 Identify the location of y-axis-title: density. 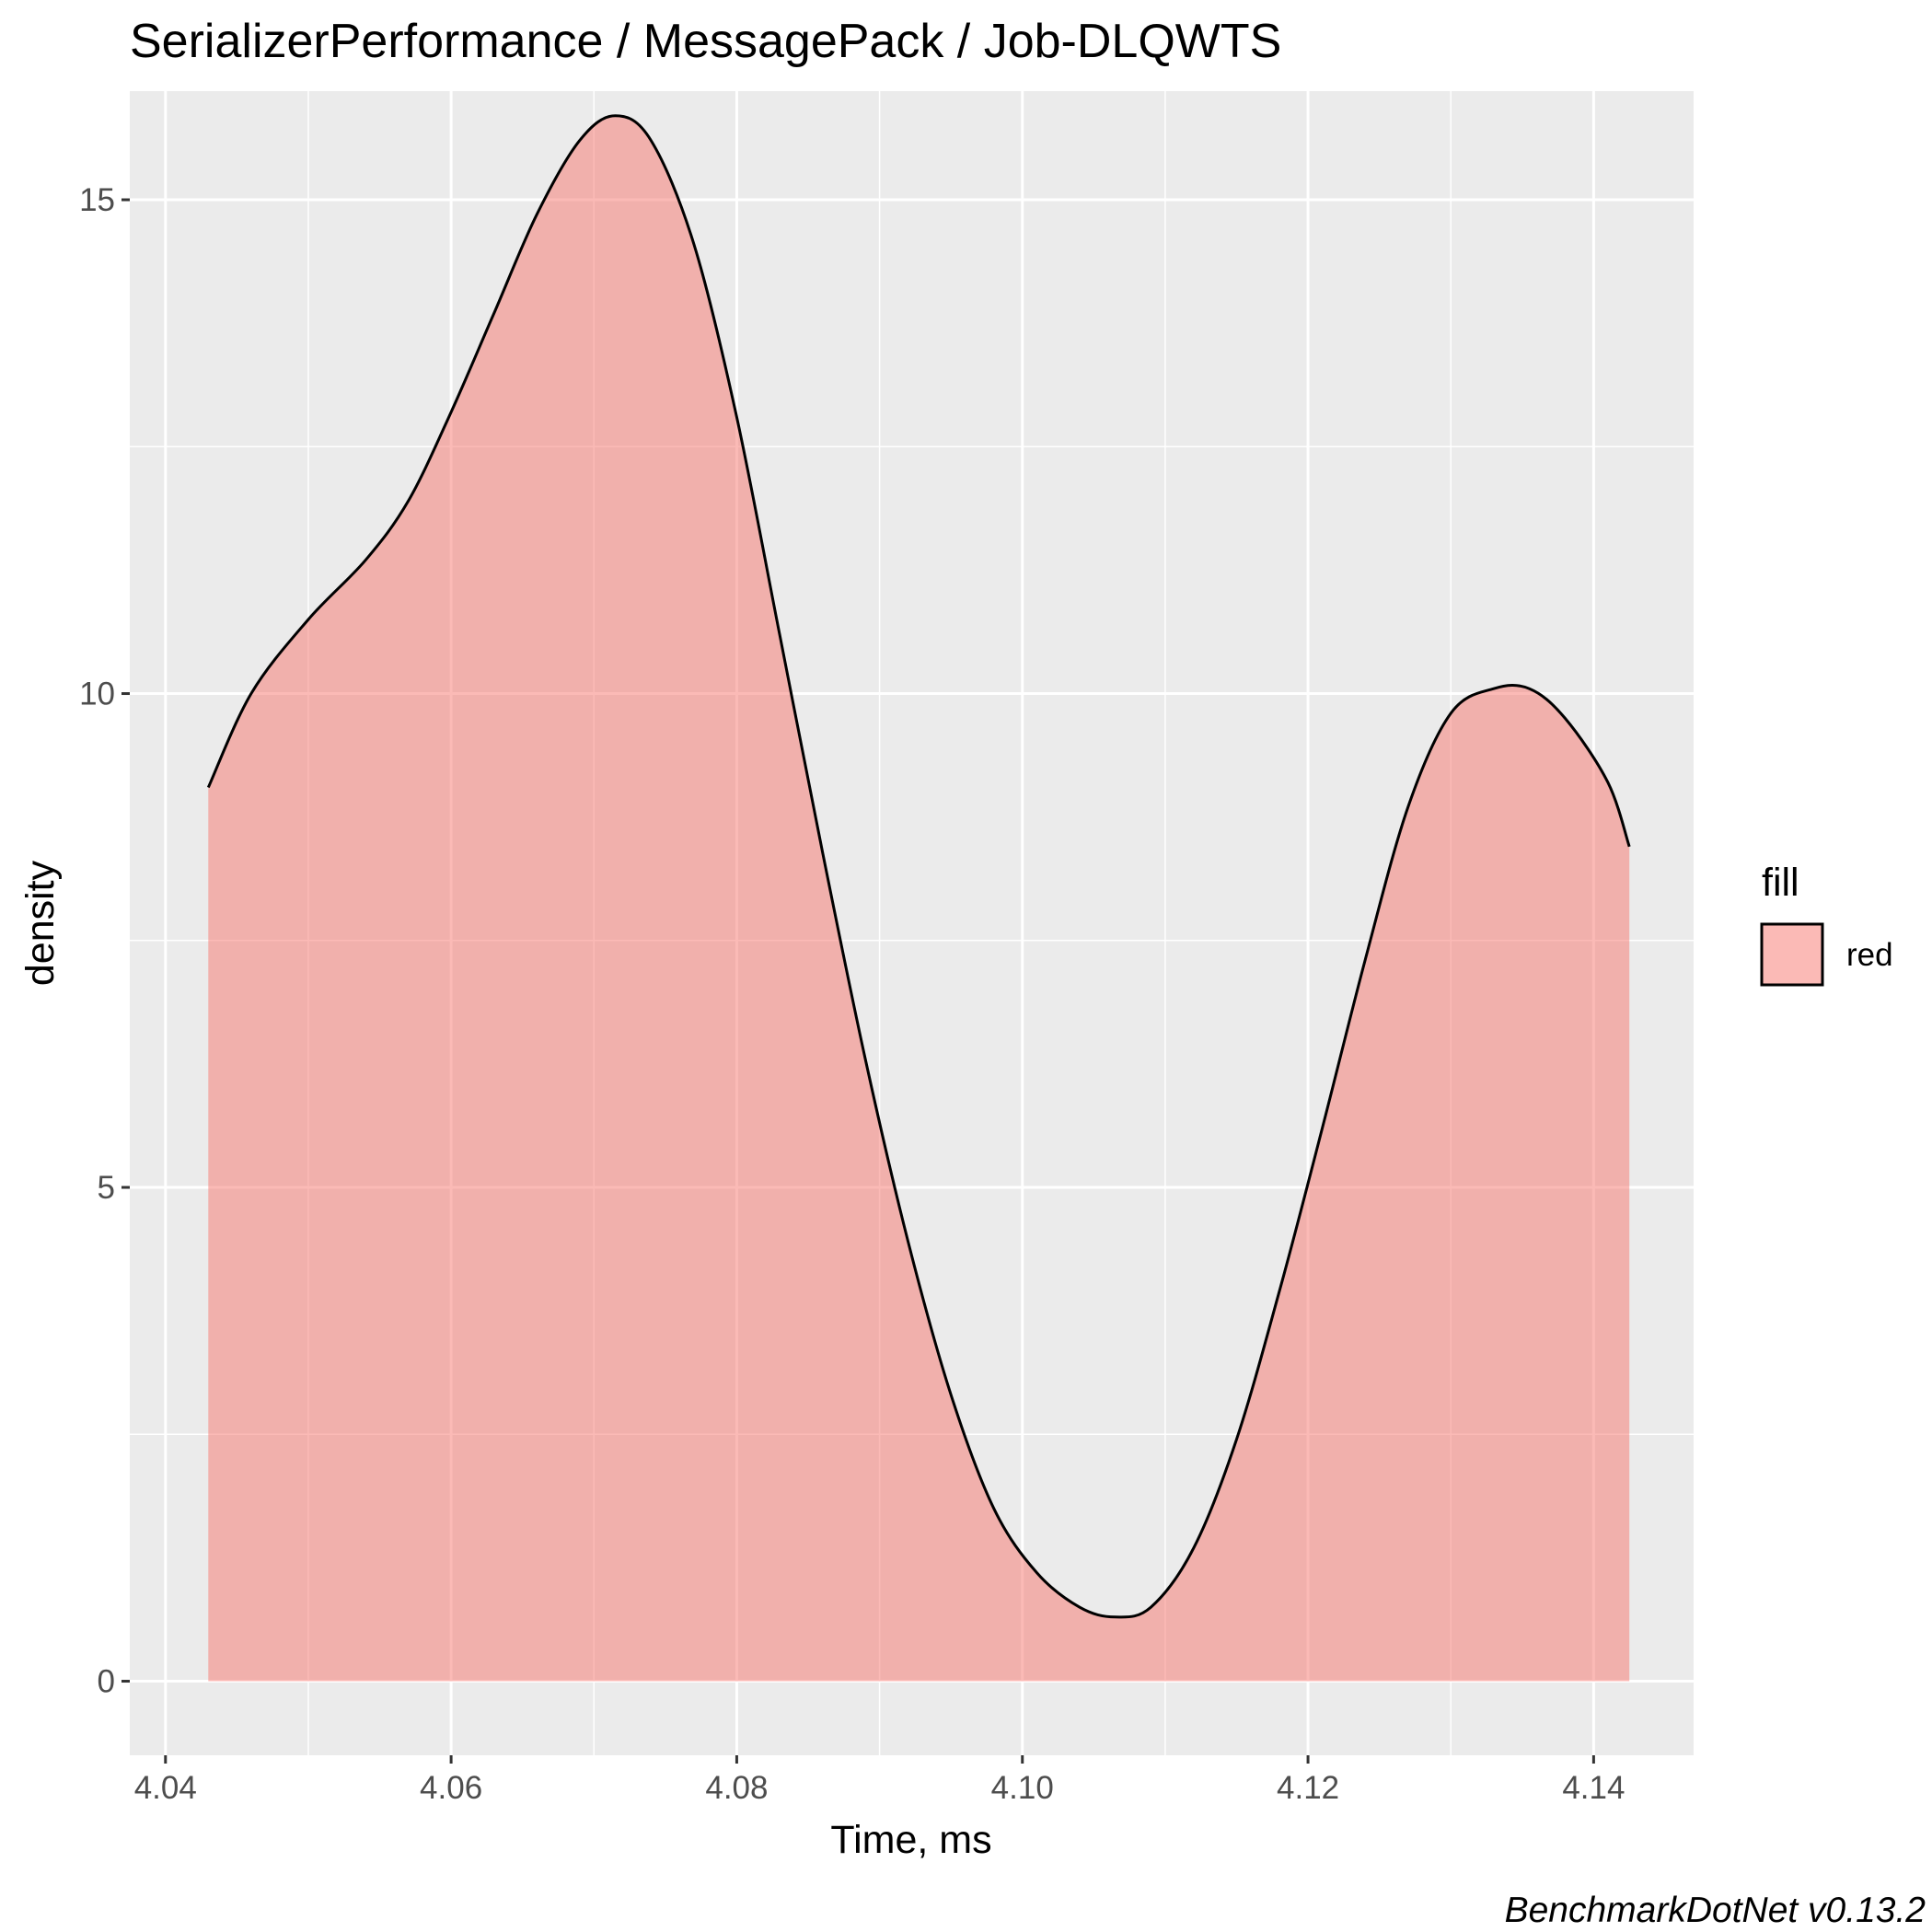
(40, 923).